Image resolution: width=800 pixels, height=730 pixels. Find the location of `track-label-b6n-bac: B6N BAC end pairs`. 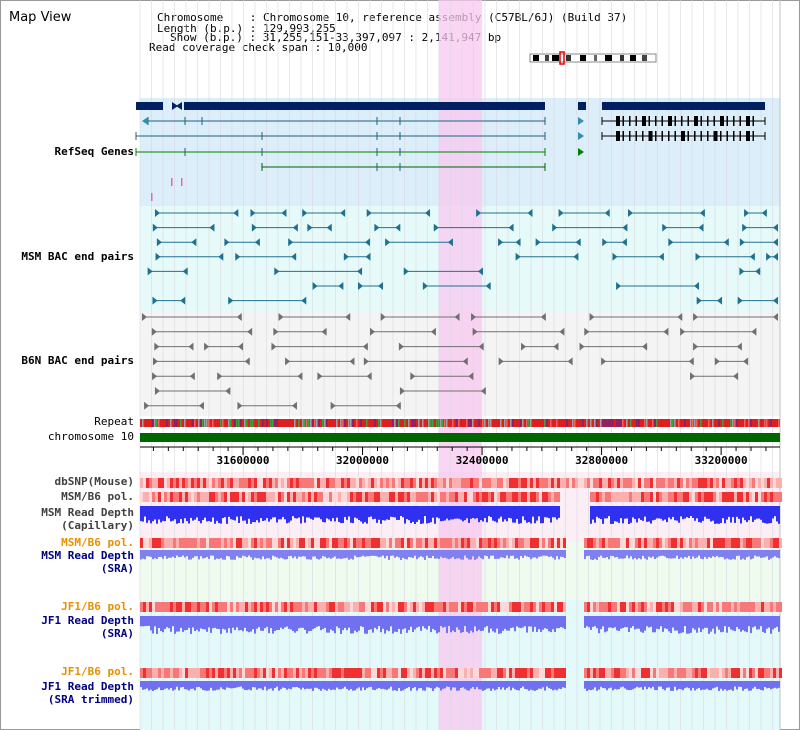

track-label-b6n-bac: B6N BAC end pairs is located at coordinates (77, 360).